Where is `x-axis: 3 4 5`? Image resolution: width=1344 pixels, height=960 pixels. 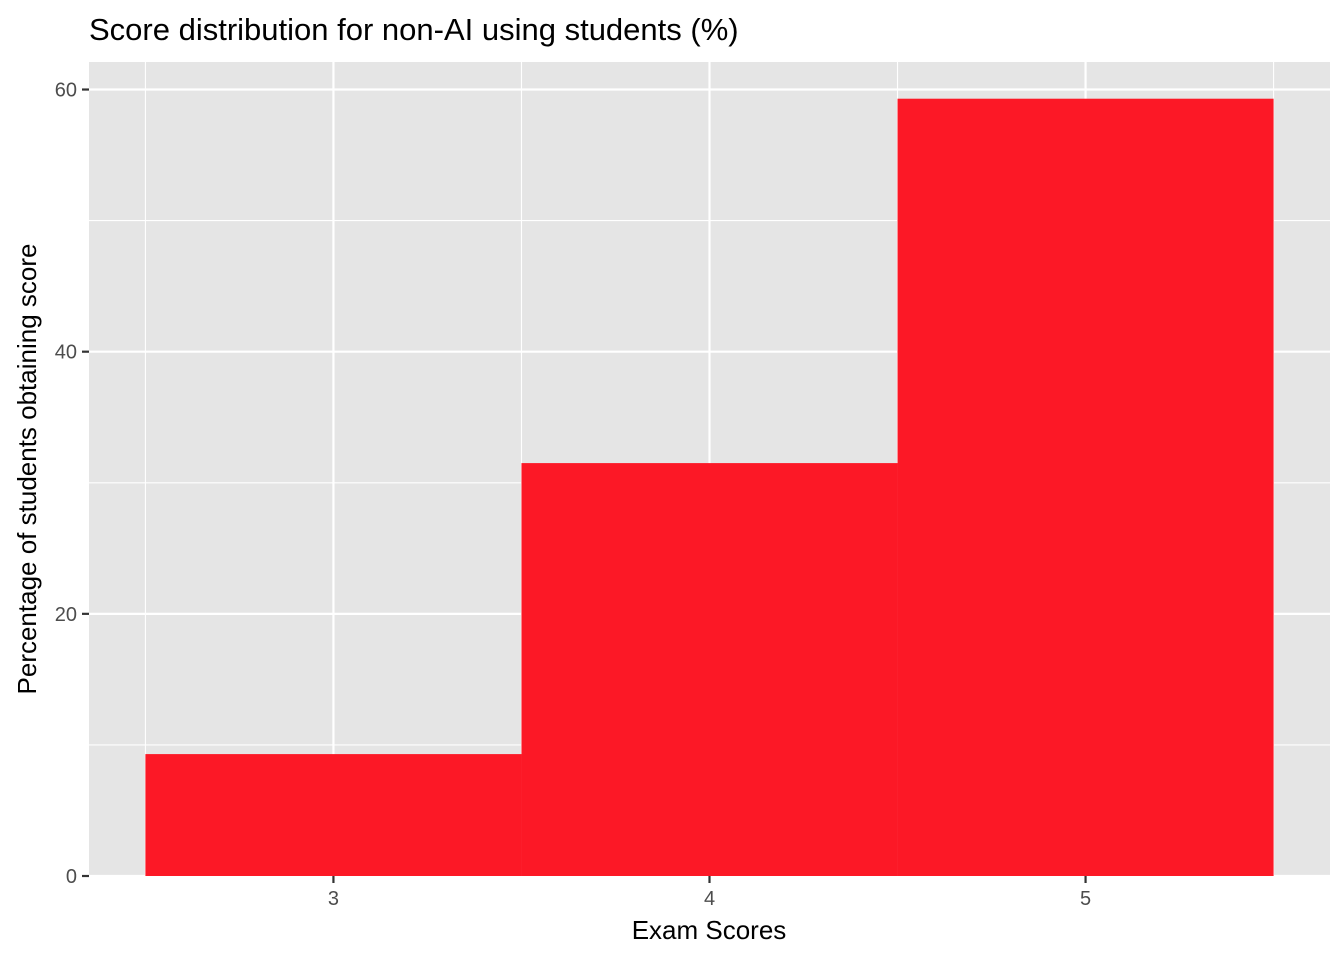 x-axis: 3 4 5 is located at coordinates (709, 893).